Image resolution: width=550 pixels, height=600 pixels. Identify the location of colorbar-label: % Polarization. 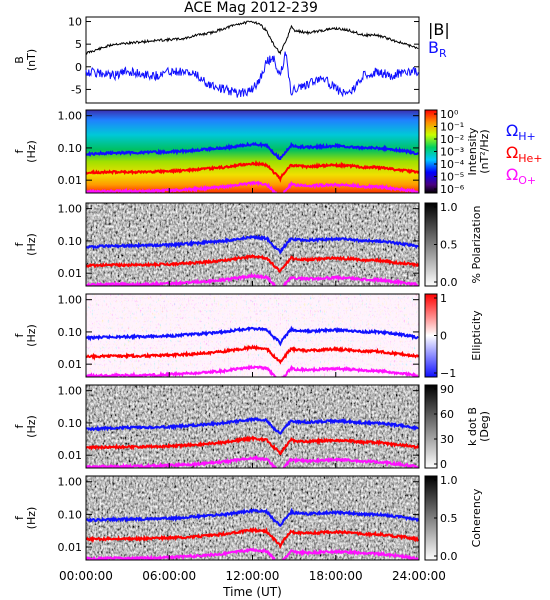
(476, 245).